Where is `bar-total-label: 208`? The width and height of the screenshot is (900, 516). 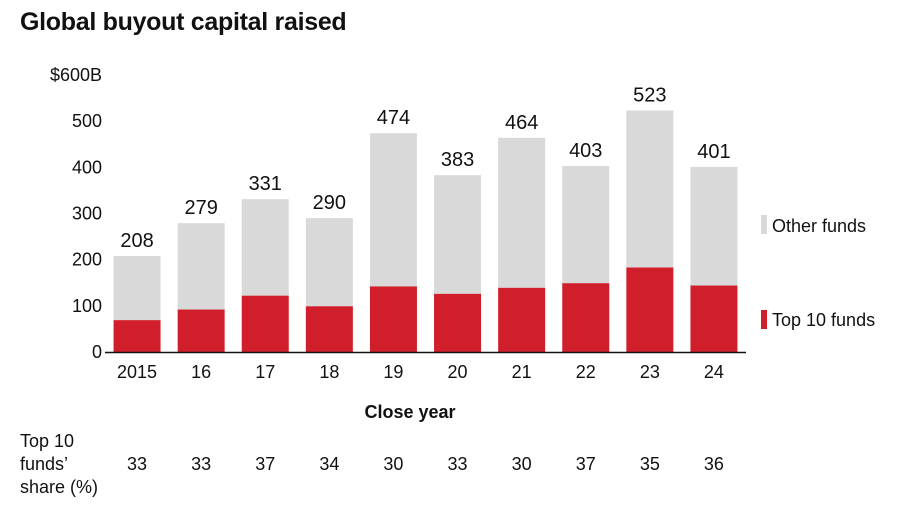
bar-total-label: 208 is located at coordinates (136, 241).